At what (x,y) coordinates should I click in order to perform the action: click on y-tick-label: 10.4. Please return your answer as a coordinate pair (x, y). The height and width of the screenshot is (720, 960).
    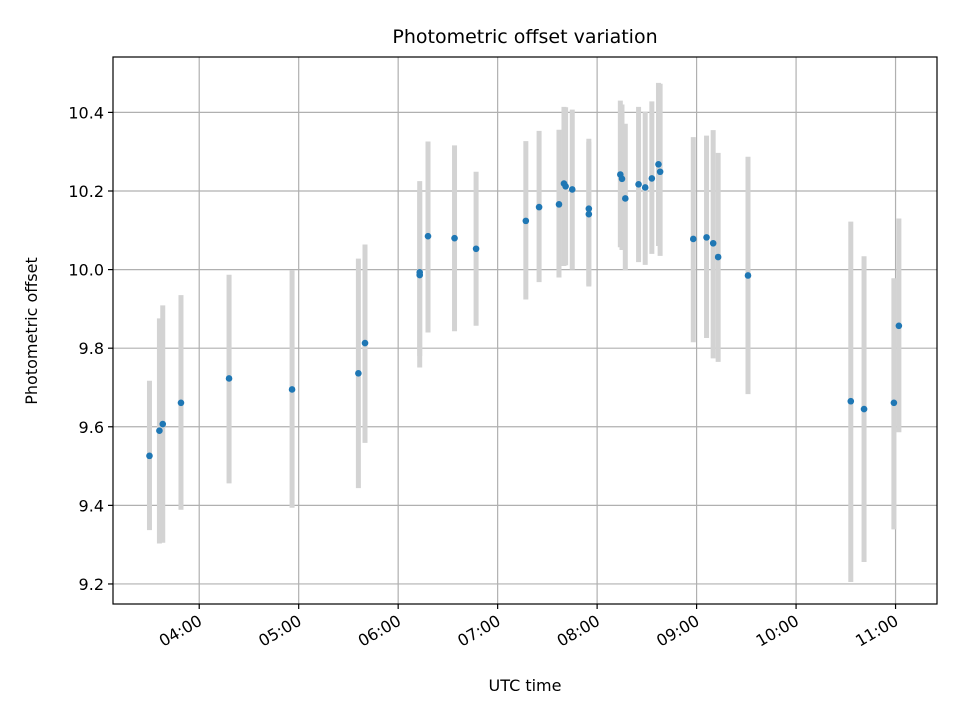
    Looking at the image, I should click on (86, 112).